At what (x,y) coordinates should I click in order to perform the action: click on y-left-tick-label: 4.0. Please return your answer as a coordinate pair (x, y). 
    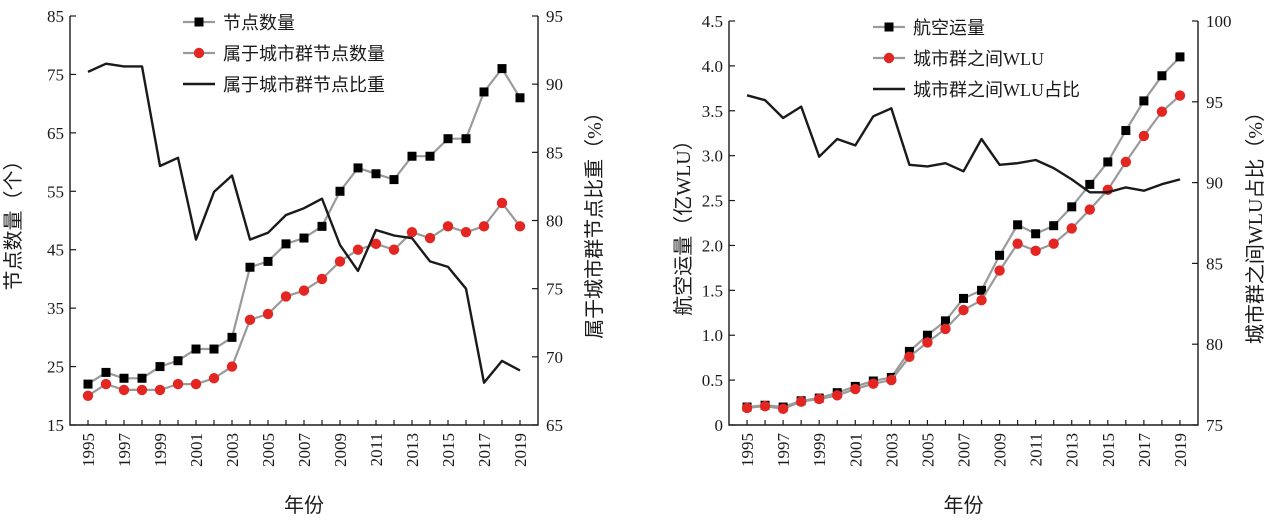
    Looking at the image, I should click on (712, 66).